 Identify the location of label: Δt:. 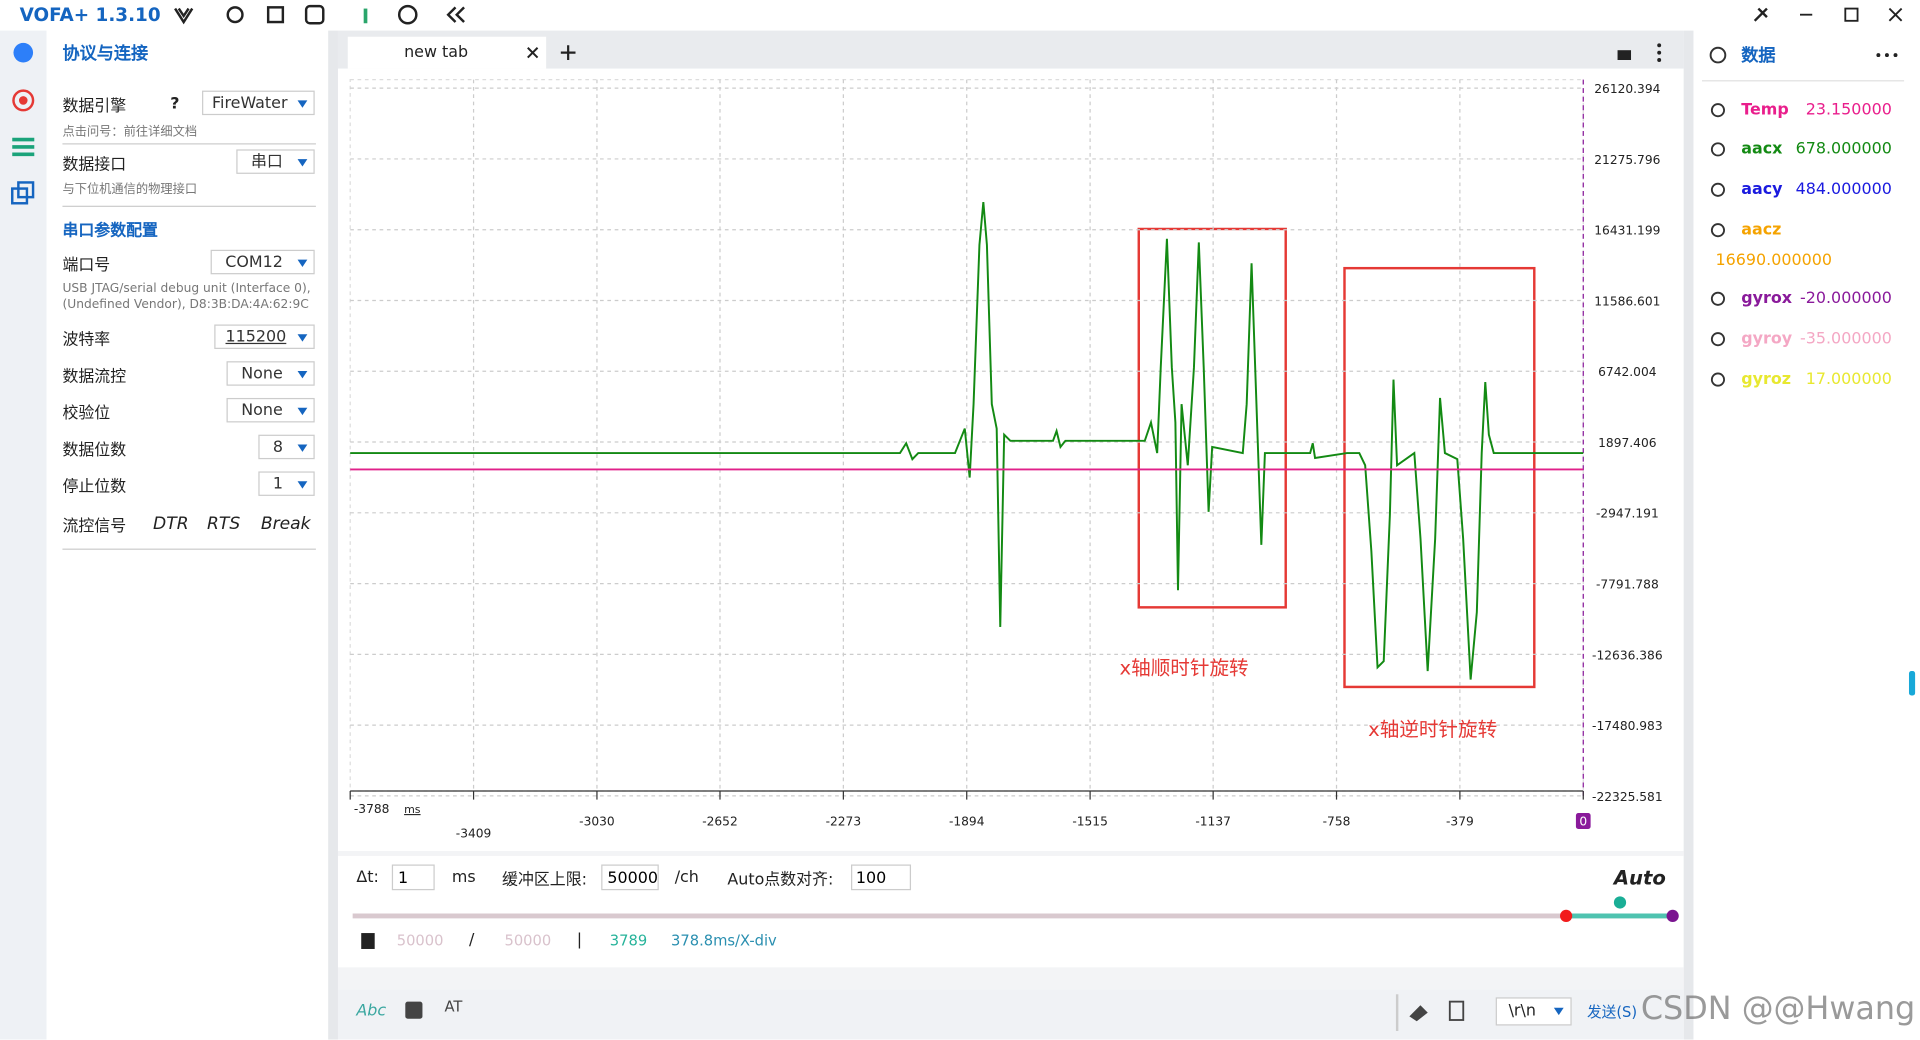
(367, 878).